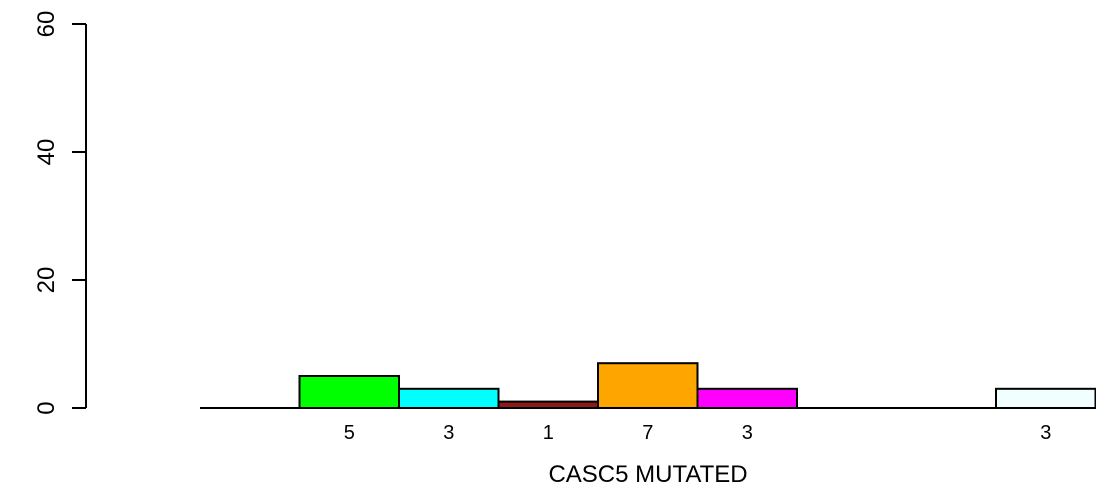 This screenshot has height=492, width=1096. I want to click on bar-count-label: 5, so click(349, 433).